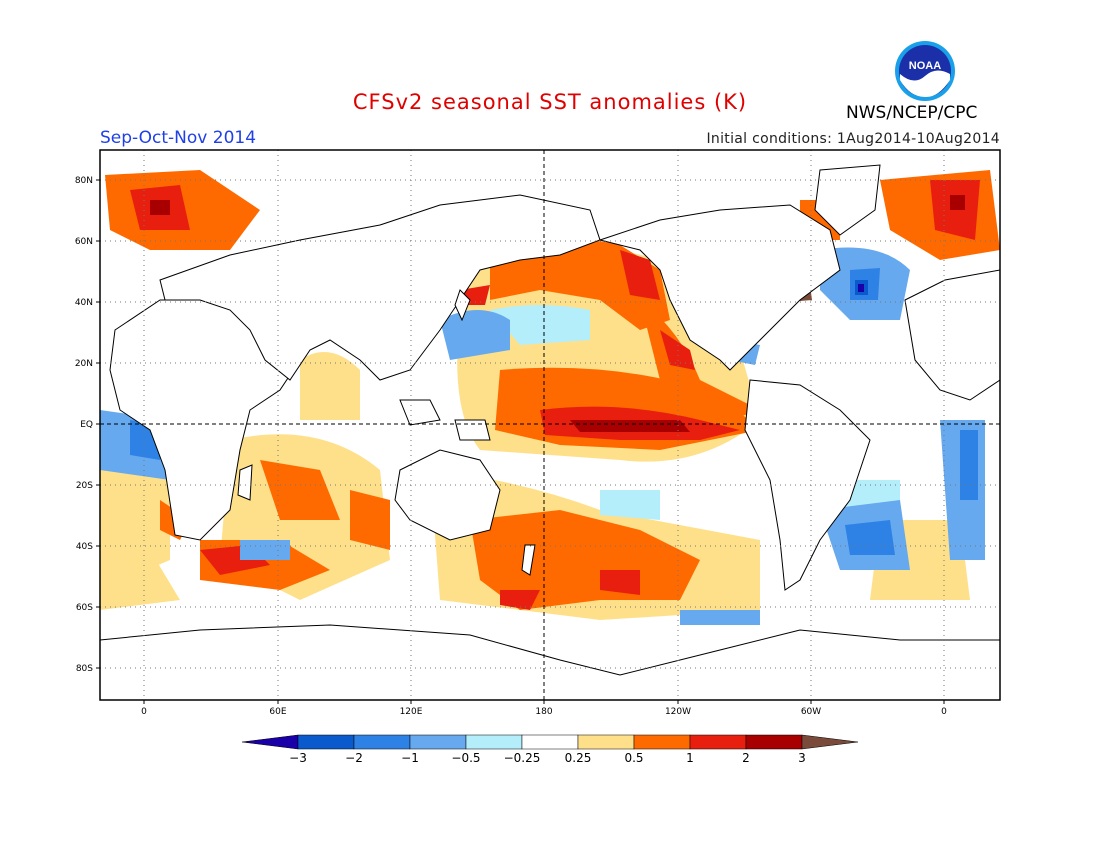 The image size is (1100, 850). What do you see at coordinates (86, 425) in the screenshot?
I see `lat-label-eq: EQ` at bounding box center [86, 425].